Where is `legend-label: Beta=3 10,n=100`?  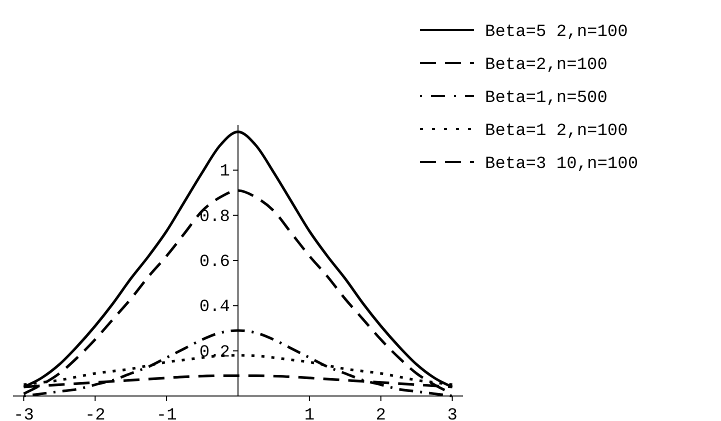
legend-label: Beta=3 10,n=100 is located at coordinates (561, 164).